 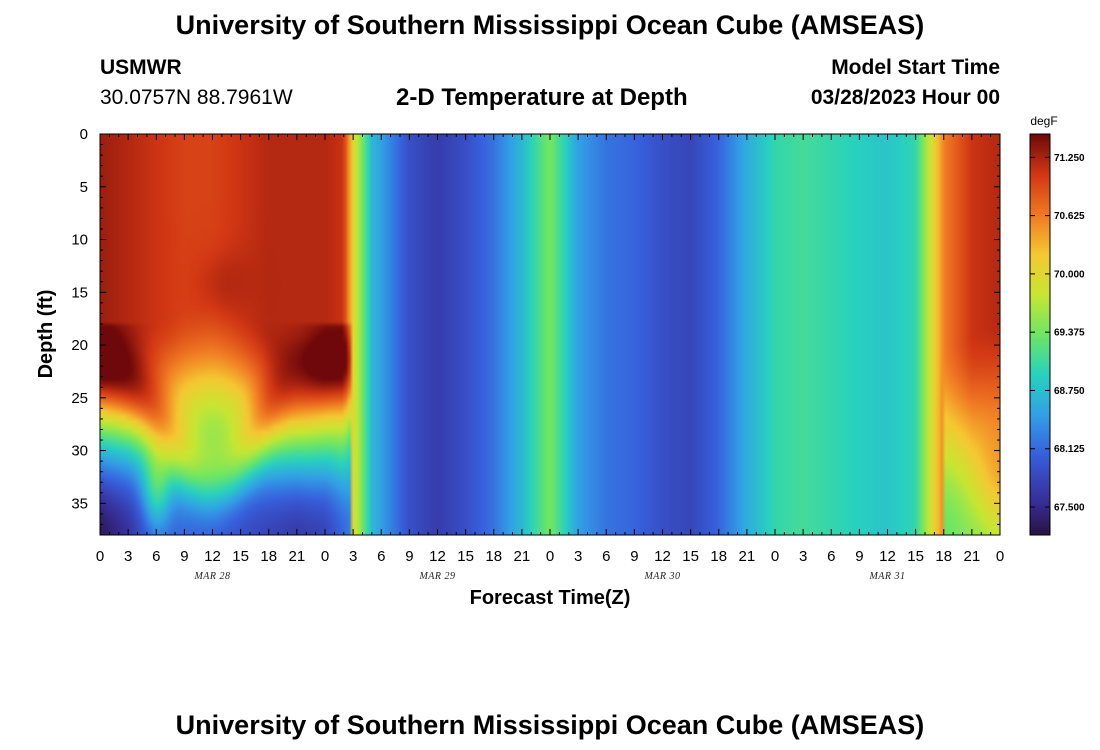 What do you see at coordinates (1069, 391) in the screenshot?
I see `colorbar-tick-label: 68.750` at bounding box center [1069, 391].